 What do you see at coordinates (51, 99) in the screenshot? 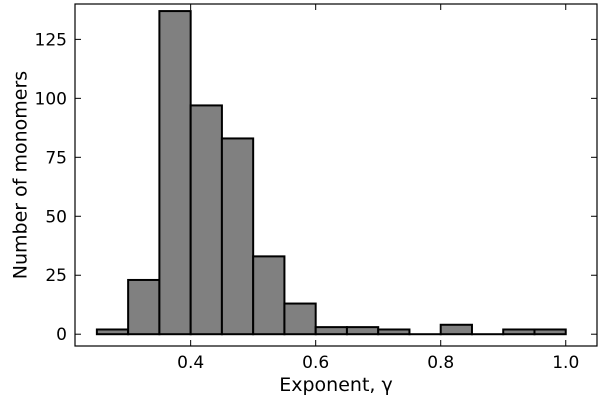
I see `y-tick-label: 100` at bounding box center [51, 99].